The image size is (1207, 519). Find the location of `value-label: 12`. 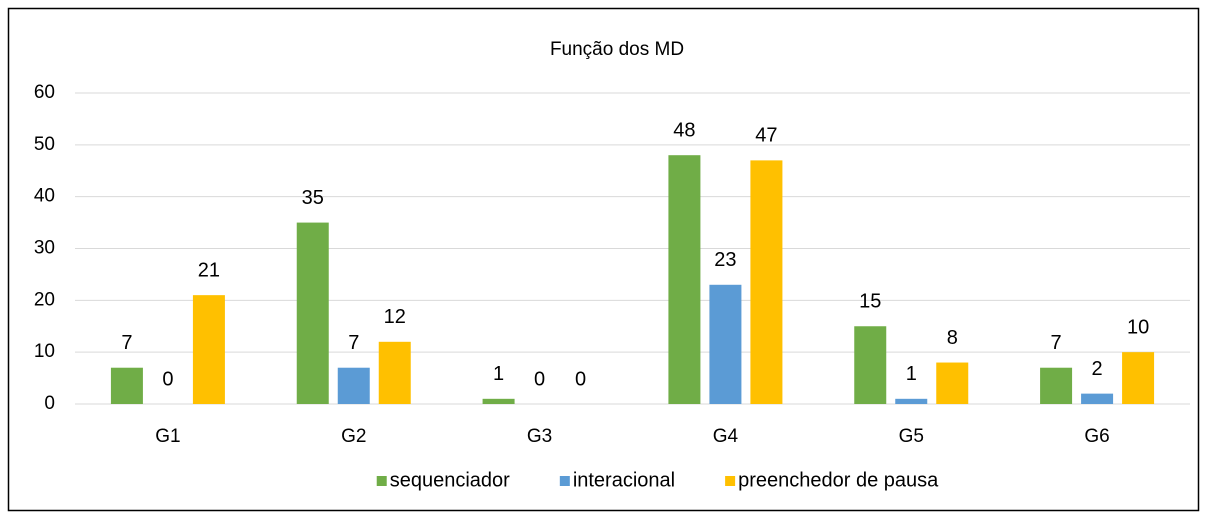

value-label: 12 is located at coordinates (395, 317).